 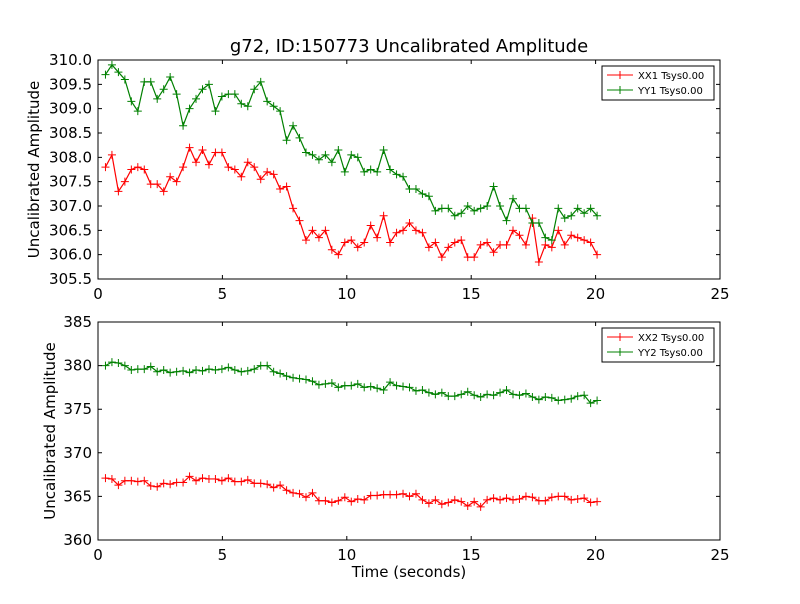 What do you see at coordinates (471, 555) in the screenshot?
I see `x-tick-label: 15` at bounding box center [471, 555].